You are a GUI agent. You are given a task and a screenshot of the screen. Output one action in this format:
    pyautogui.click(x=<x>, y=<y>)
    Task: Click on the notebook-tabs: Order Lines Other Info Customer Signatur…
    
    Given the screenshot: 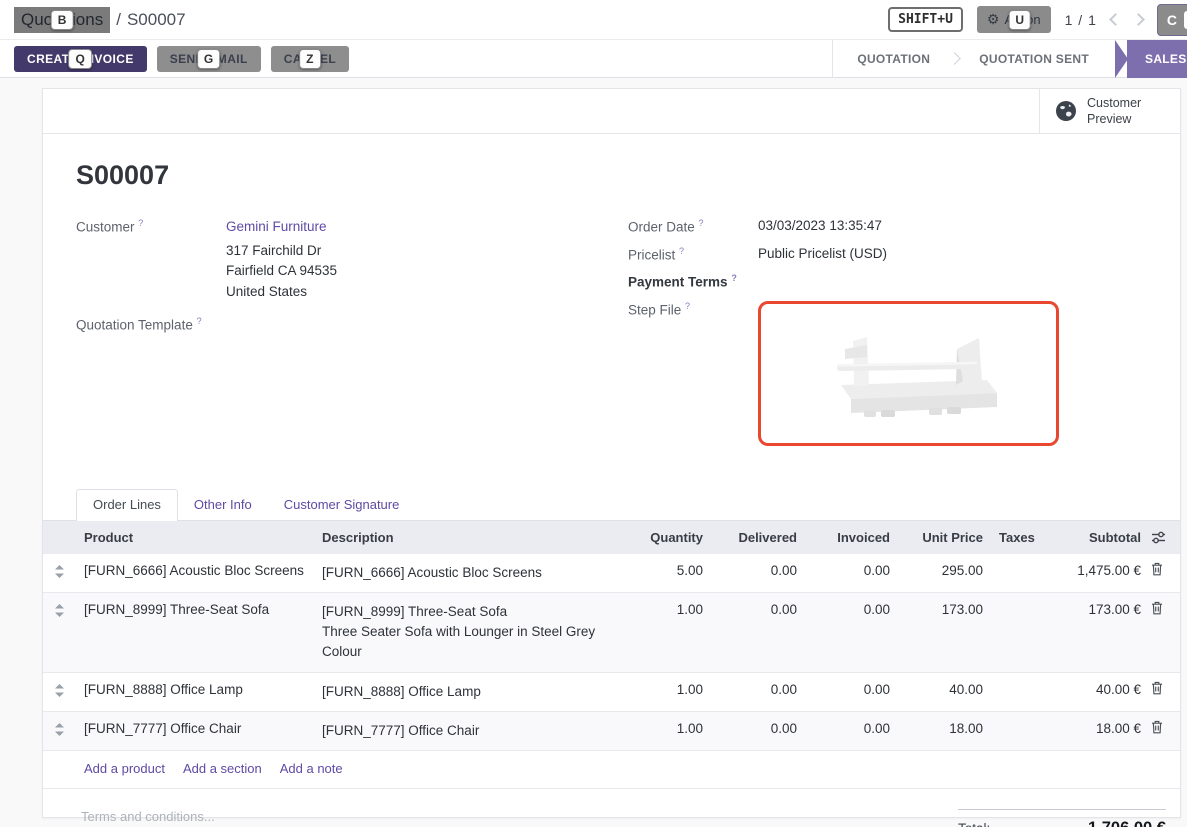 What is the action you would take?
    pyautogui.click(x=611, y=504)
    